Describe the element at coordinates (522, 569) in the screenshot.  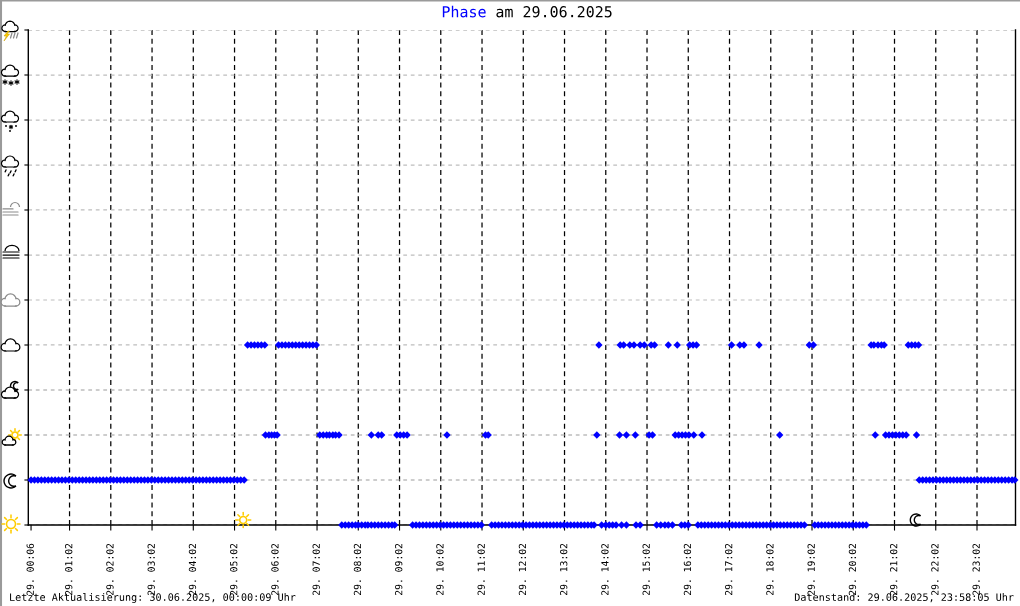
I see `x-tick-label: 29. 12:02` at that location.